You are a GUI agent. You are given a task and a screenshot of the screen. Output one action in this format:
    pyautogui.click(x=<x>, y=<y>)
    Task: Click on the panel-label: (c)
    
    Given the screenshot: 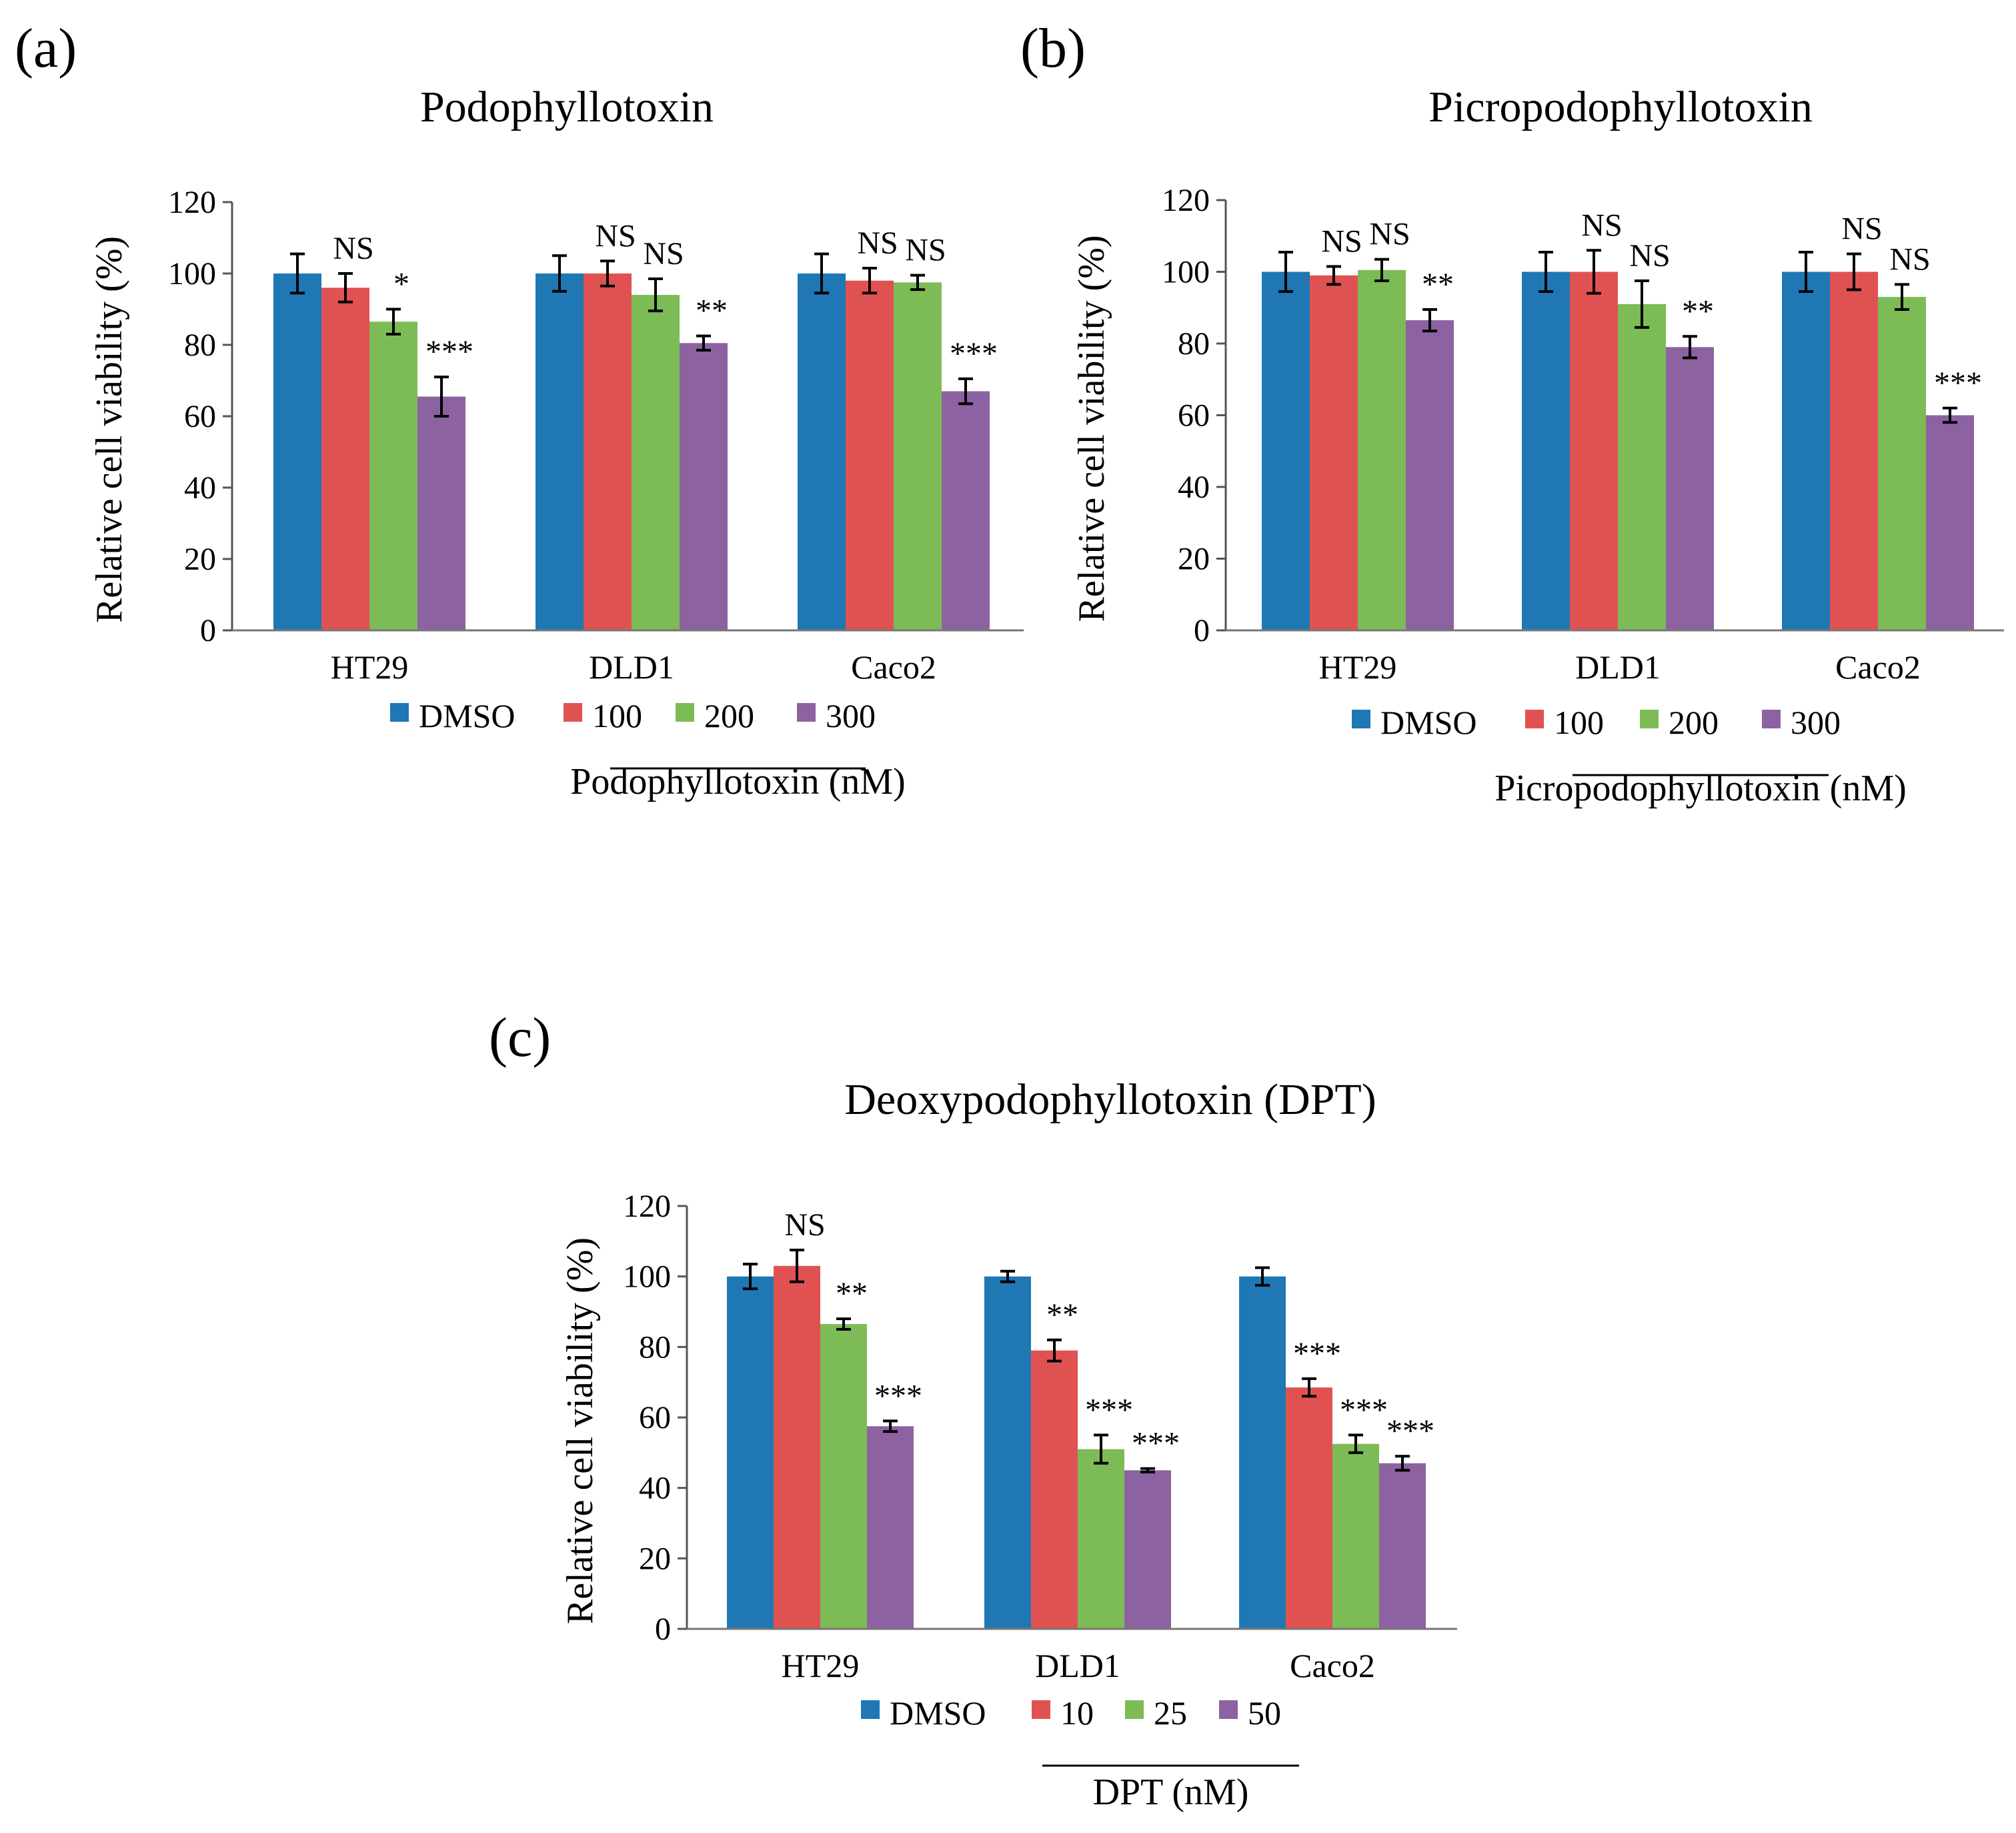 What is the action you would take?
    pyautogui.click(x=520, y=1038)
    